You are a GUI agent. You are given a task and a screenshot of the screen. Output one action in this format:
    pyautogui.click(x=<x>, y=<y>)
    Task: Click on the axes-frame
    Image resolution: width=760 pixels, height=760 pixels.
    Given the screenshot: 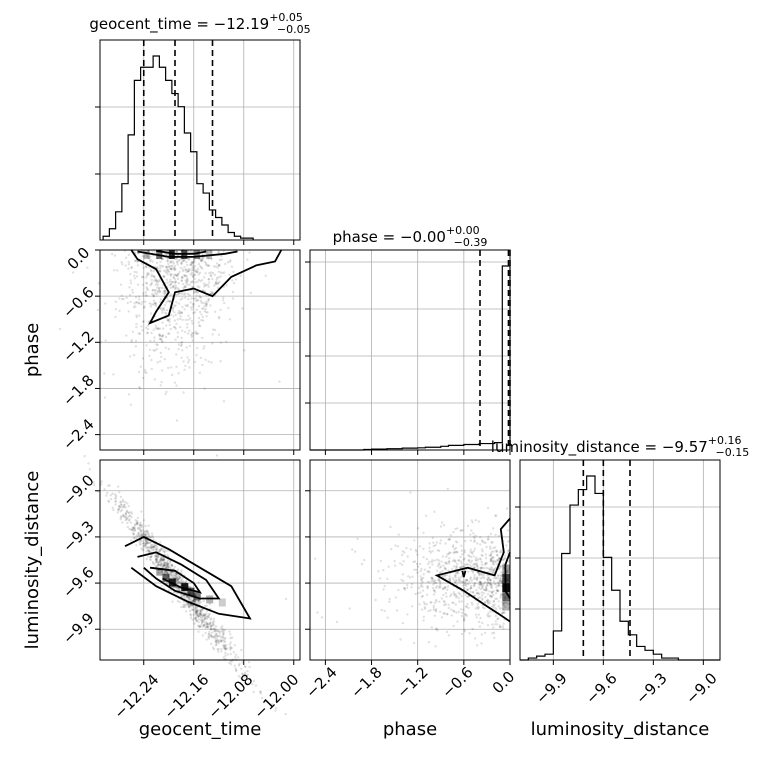 What is the action you would take?
    pyautogui.click(x=200, y=140)
    